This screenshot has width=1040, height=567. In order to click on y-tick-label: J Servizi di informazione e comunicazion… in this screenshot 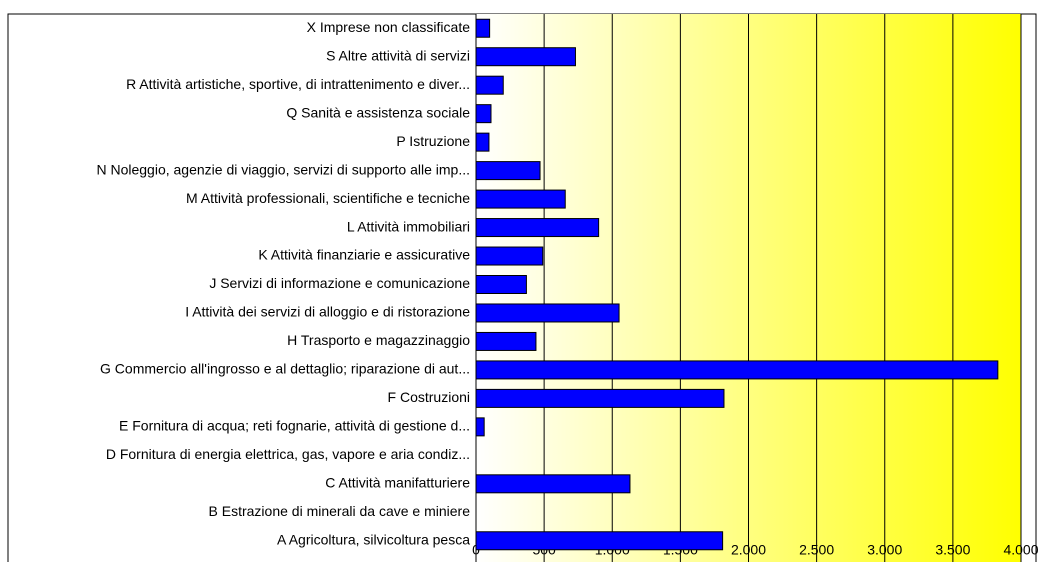, I will do `click(339, 283)`.